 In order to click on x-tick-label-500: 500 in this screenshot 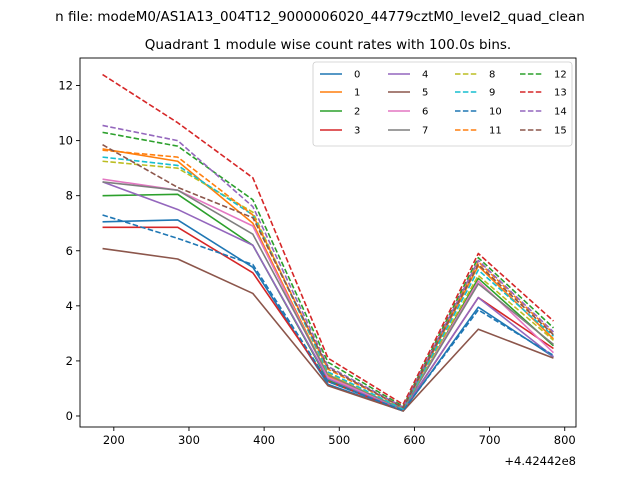, I will do `click(339, 440)`.